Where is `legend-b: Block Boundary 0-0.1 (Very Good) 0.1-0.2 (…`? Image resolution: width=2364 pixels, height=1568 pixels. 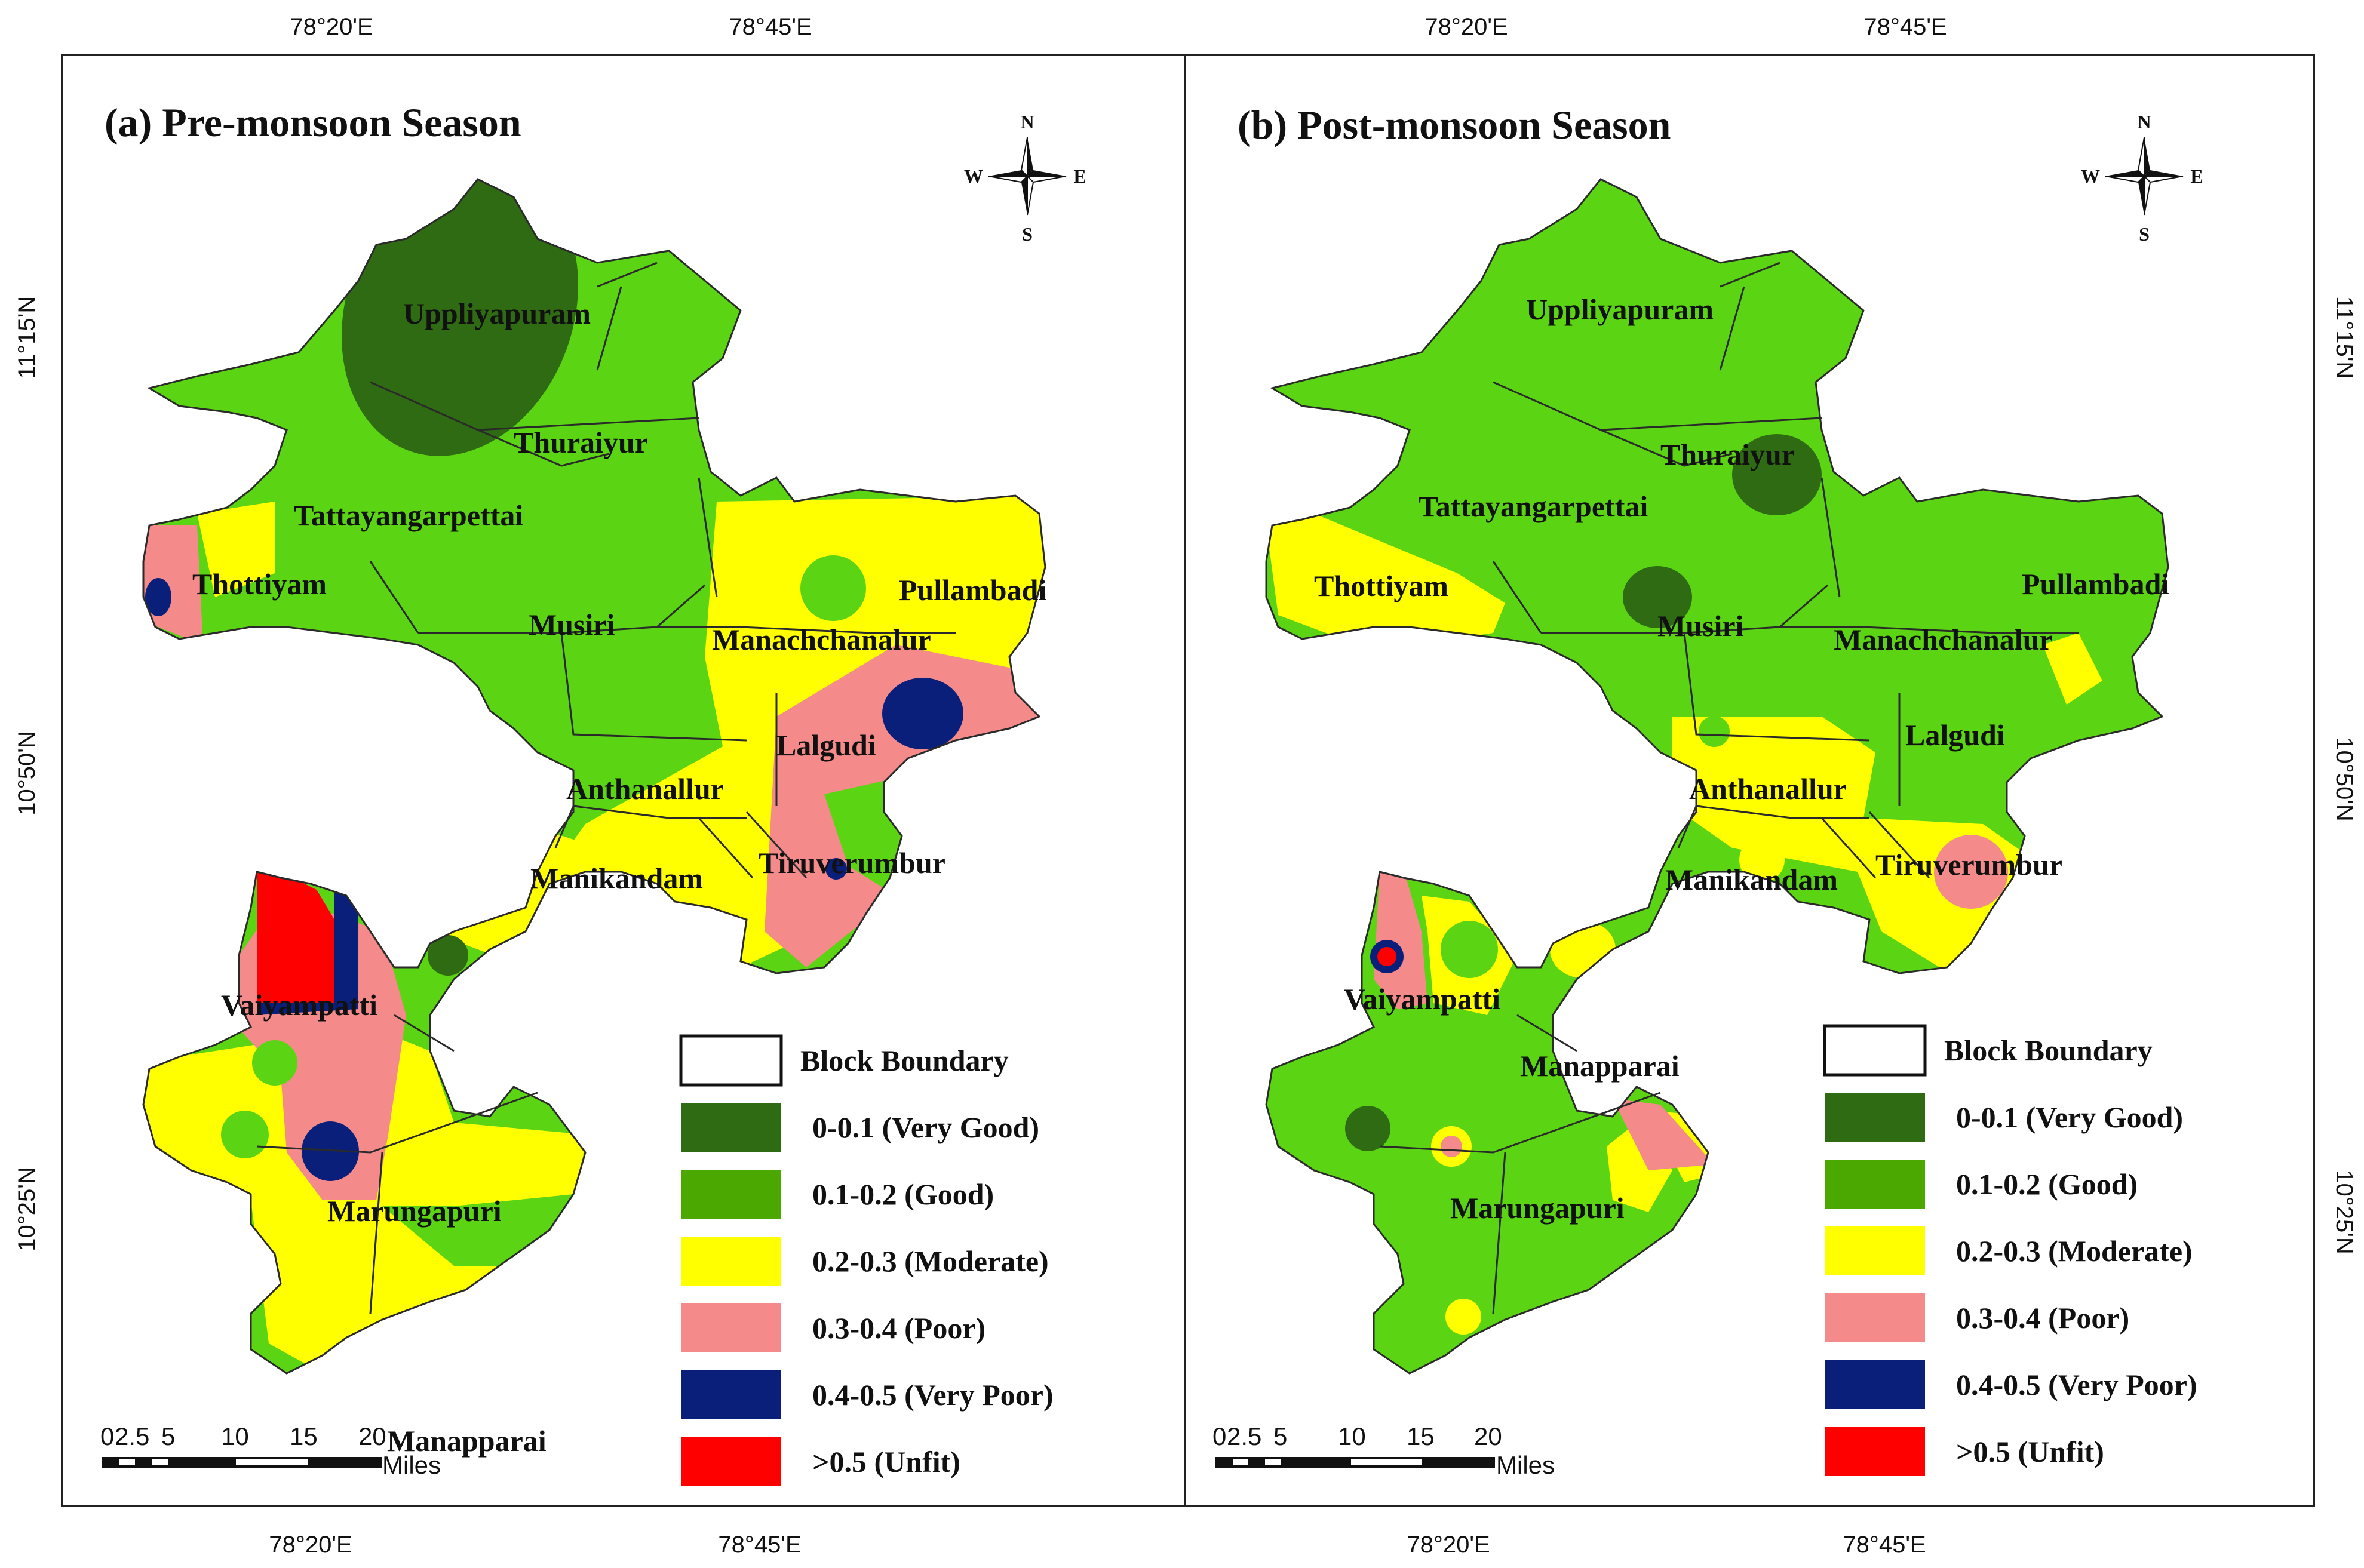 legend-b: Block Boundary 0-0.1 (Very Good) 0.1-0.2 (… is located at coordinates (2010, 1250).